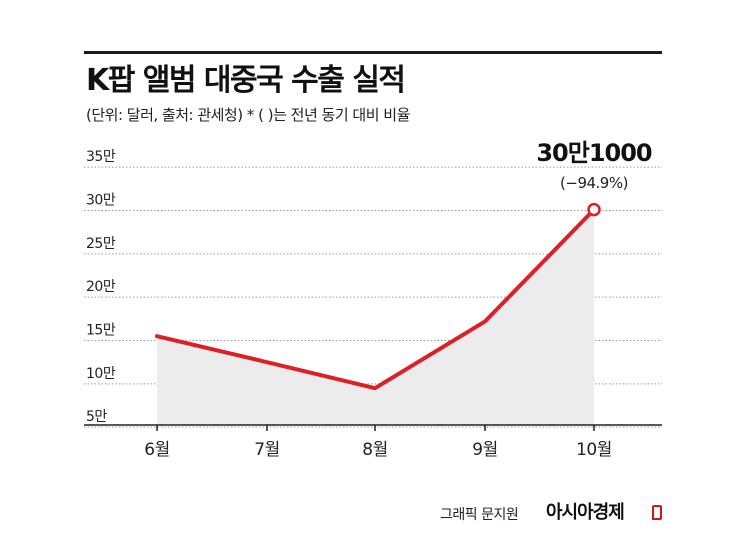 The width and height of the screenshot is (745, 540). What do you see at coordinates (101, 374) in the screenshot?
I see `y-tick-label: 10만` at bounding box center [101, 374].